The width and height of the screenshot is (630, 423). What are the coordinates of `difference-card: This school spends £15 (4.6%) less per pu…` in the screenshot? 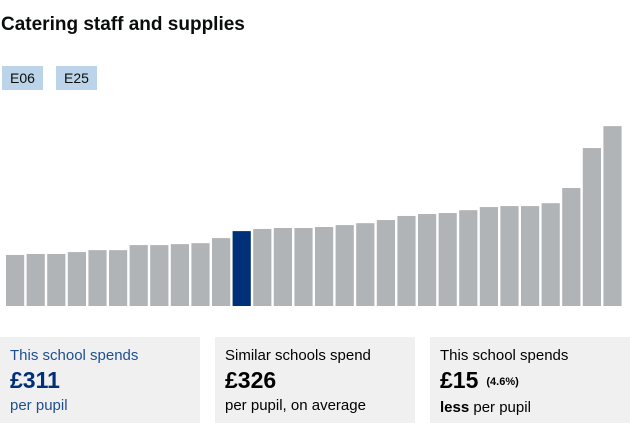 It's located at (530, 380).